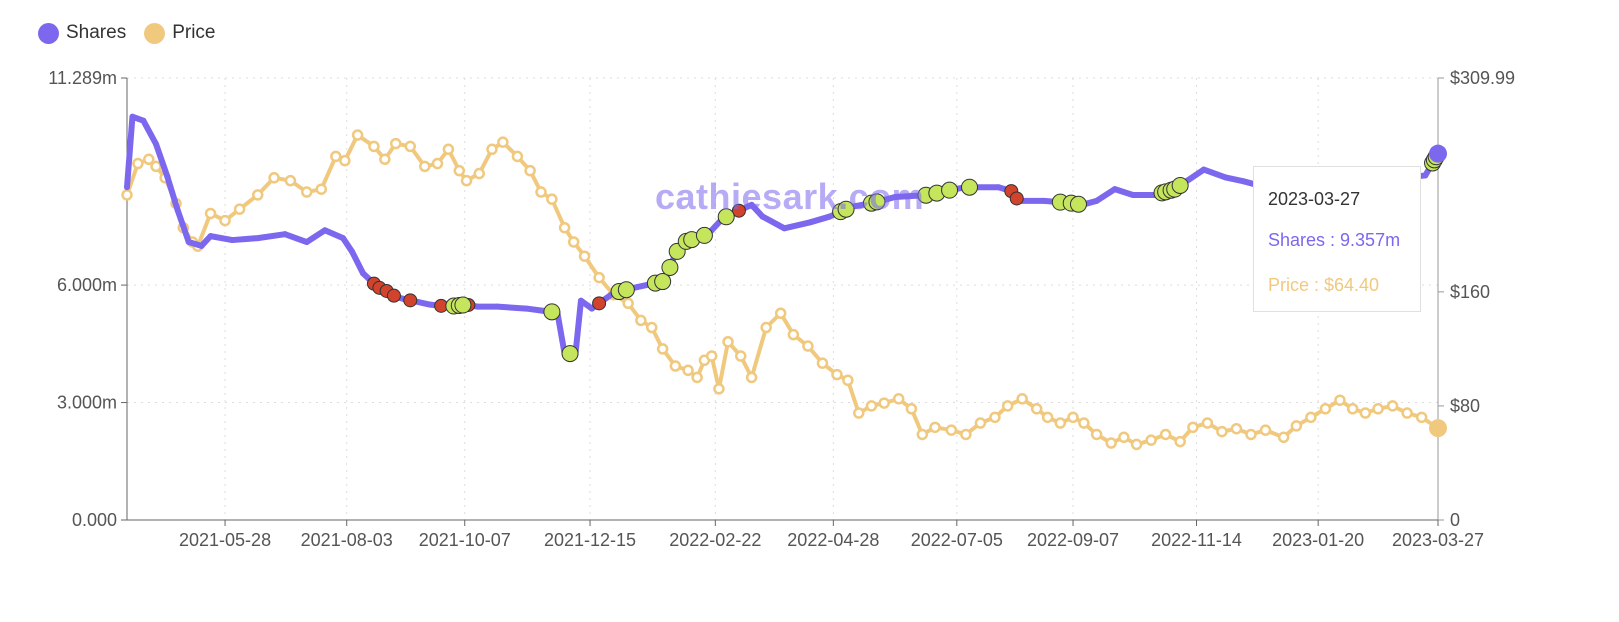  Describe the element at coordinates (1196, 540) in the screenshot. I see `x-tick-label: 2022-11-14` at that location.